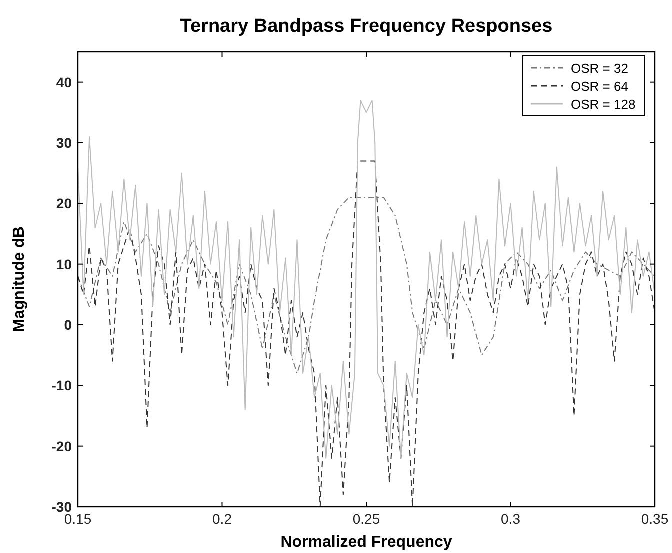  What do you see at coordinates (599, 86) in the screenshot?
I see `legend-label: OSR = 64` at bounding box center [599, 86].